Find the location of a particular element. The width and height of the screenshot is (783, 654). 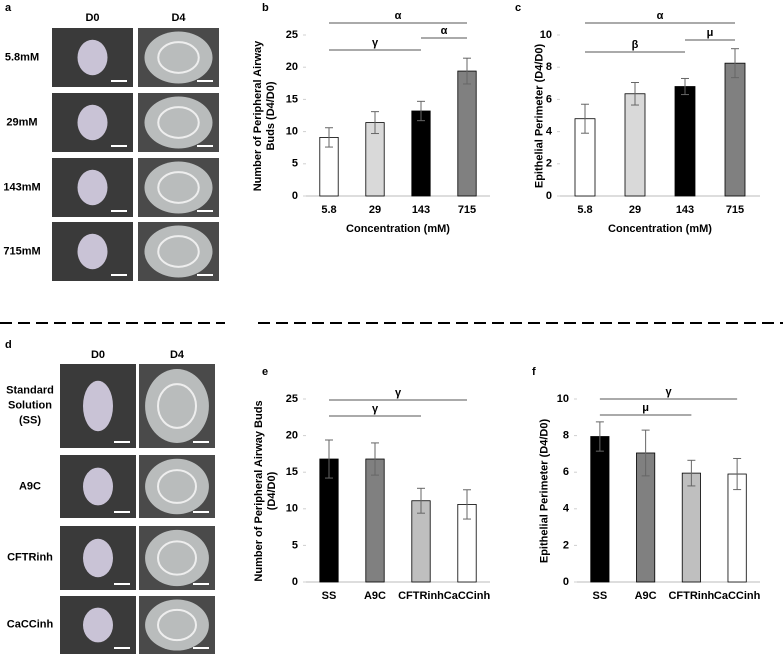

row-label: CFTRinh is located at coordinates (30, 557).